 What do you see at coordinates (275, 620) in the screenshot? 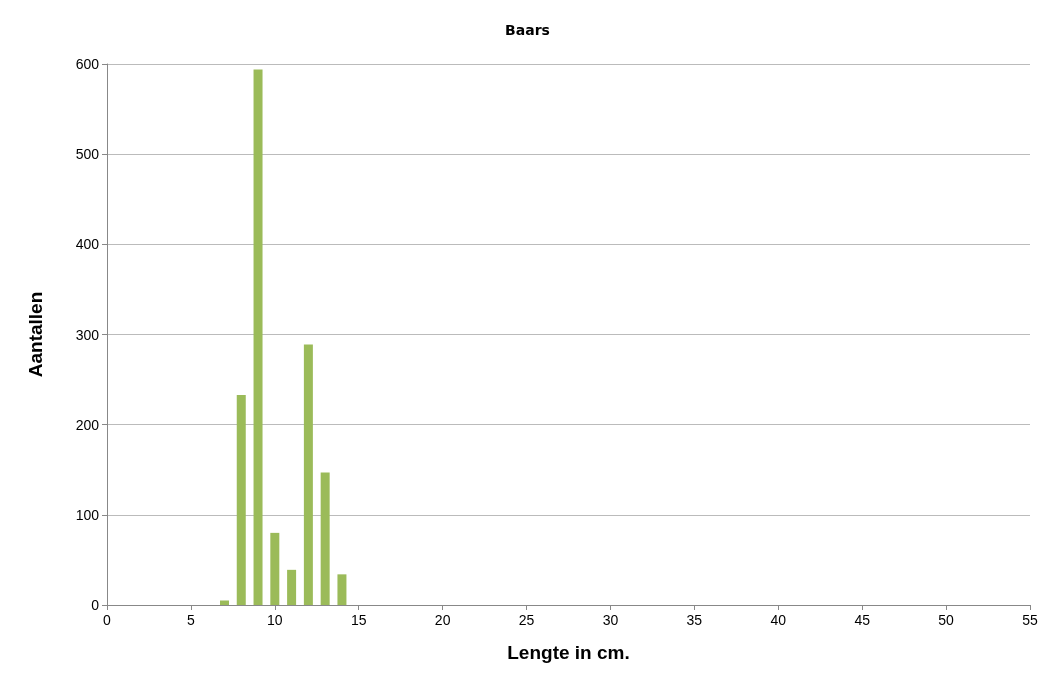
I see `x-tick-label: 10` at bounding box center [275, 620].